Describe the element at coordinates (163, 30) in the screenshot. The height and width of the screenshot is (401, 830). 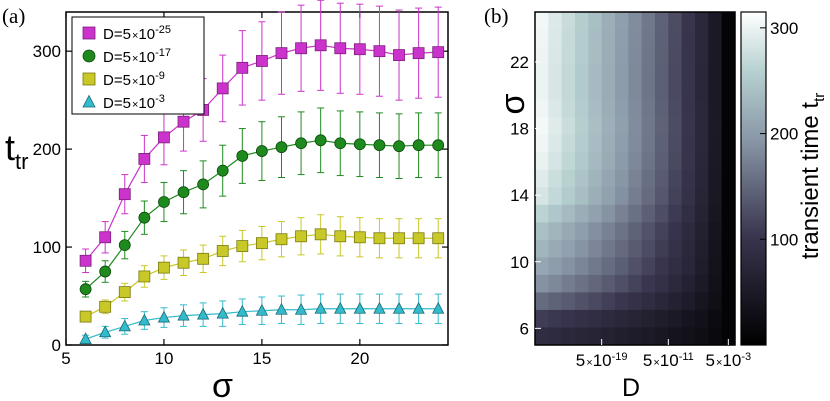
I see `legend-label-exponent: -25` at that location.